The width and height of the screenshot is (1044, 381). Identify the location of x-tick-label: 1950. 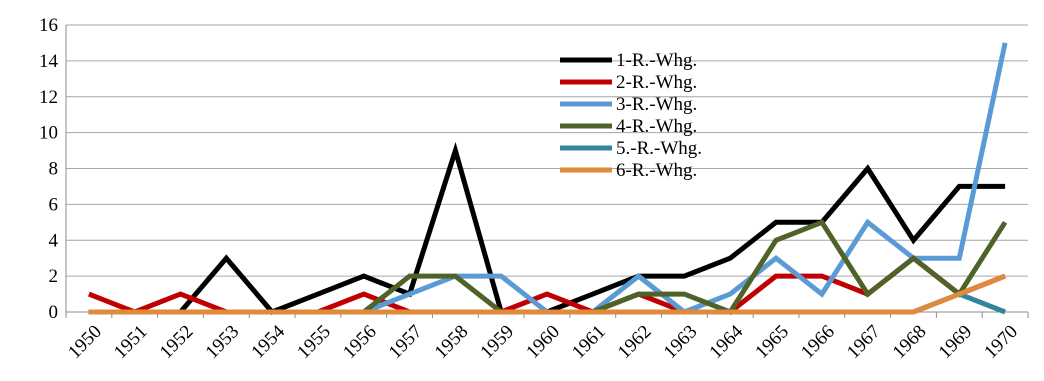
(85, 342).